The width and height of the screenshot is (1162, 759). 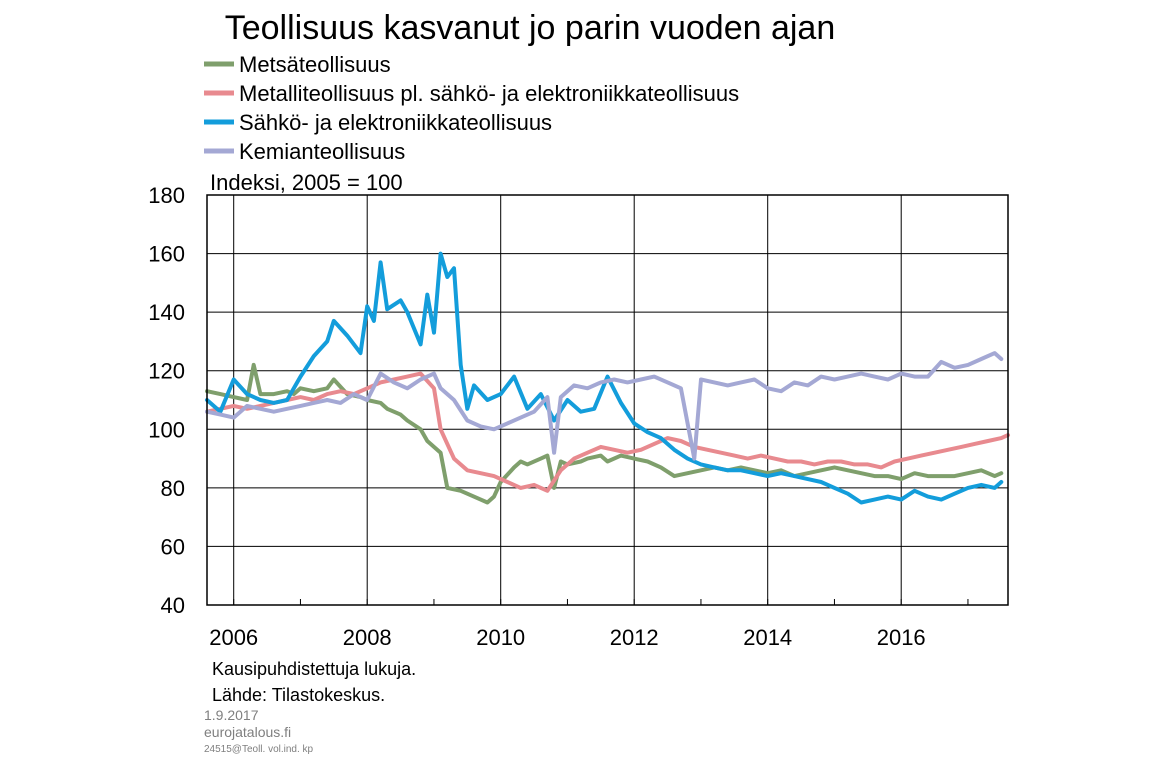 What do you see at coordinates (247, 732) in the screenshot?
I see `footer-site: eurojatalous.fi` at bounding box center [247, 732].